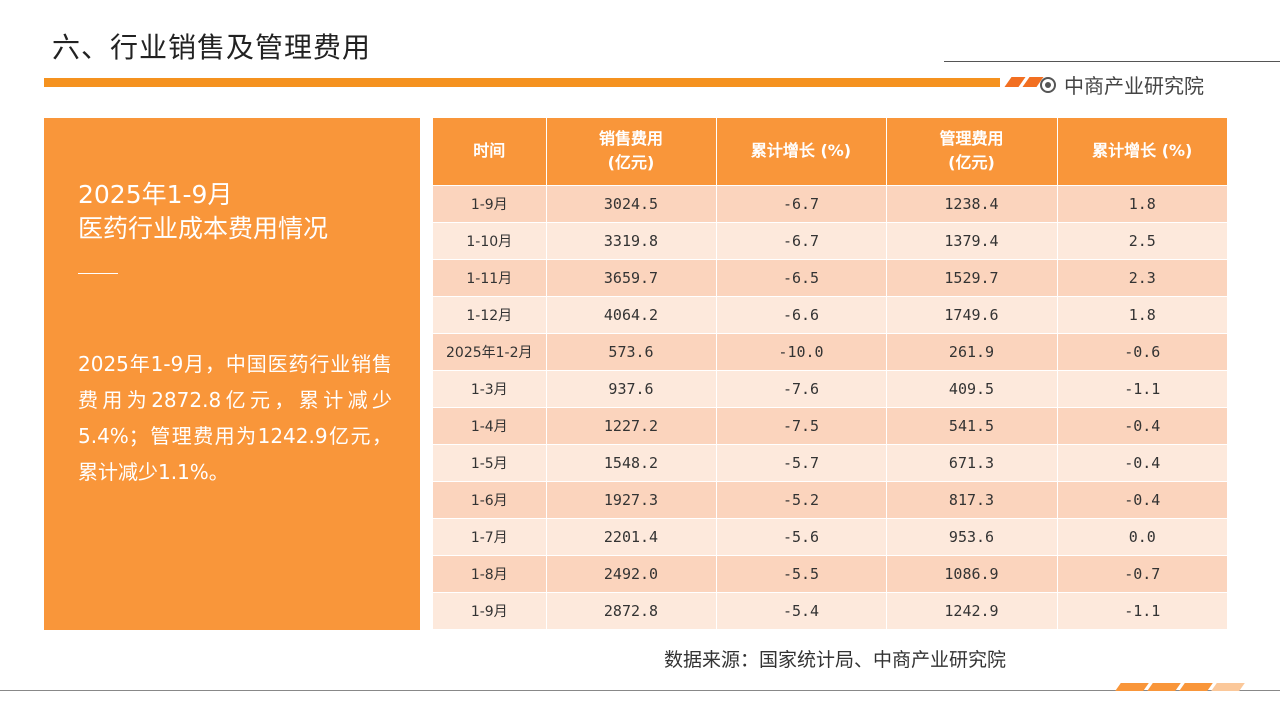 This screenshot has width=1280, height=720. I want to click on table-row: 1-5月 1548.2 -5.7 671.3 -0.4, so click(830, 462).